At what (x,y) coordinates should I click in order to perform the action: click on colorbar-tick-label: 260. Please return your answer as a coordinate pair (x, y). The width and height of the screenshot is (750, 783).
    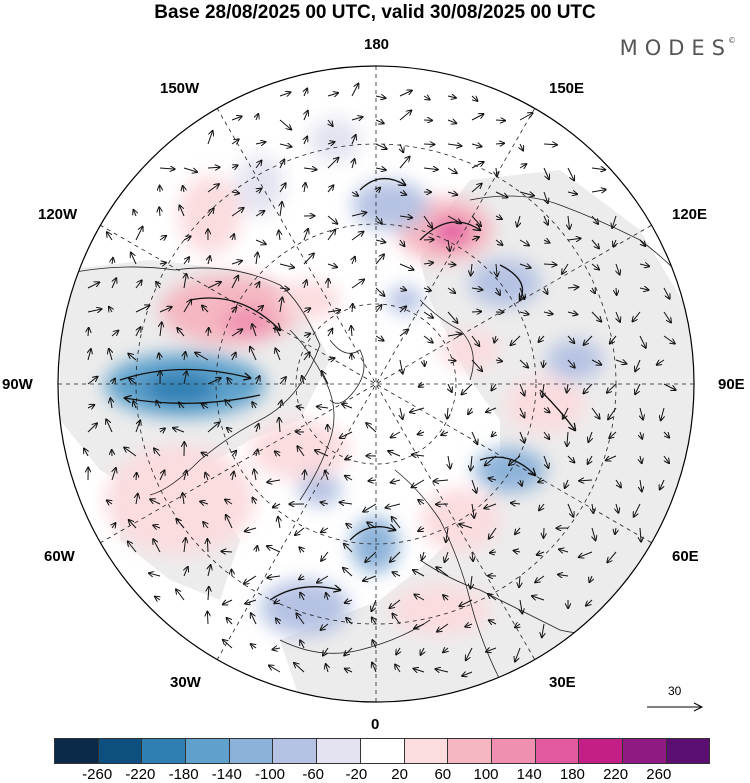
    Looking at the image, I should click on (659, 774).